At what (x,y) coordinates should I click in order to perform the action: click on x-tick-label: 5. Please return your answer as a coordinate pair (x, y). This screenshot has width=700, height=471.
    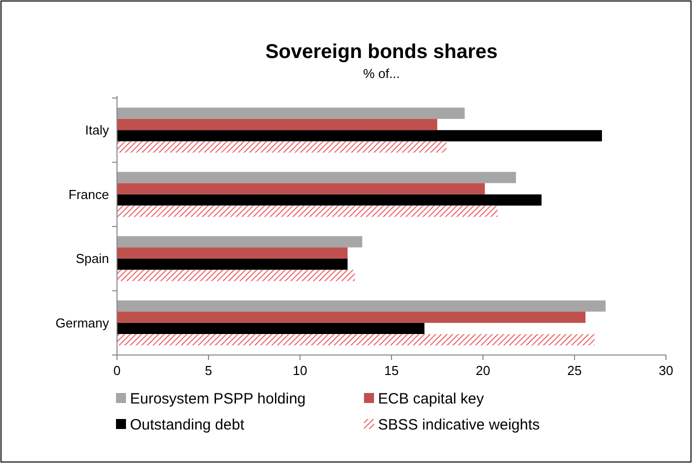
    Looking at the image, I should click on (208, 370).